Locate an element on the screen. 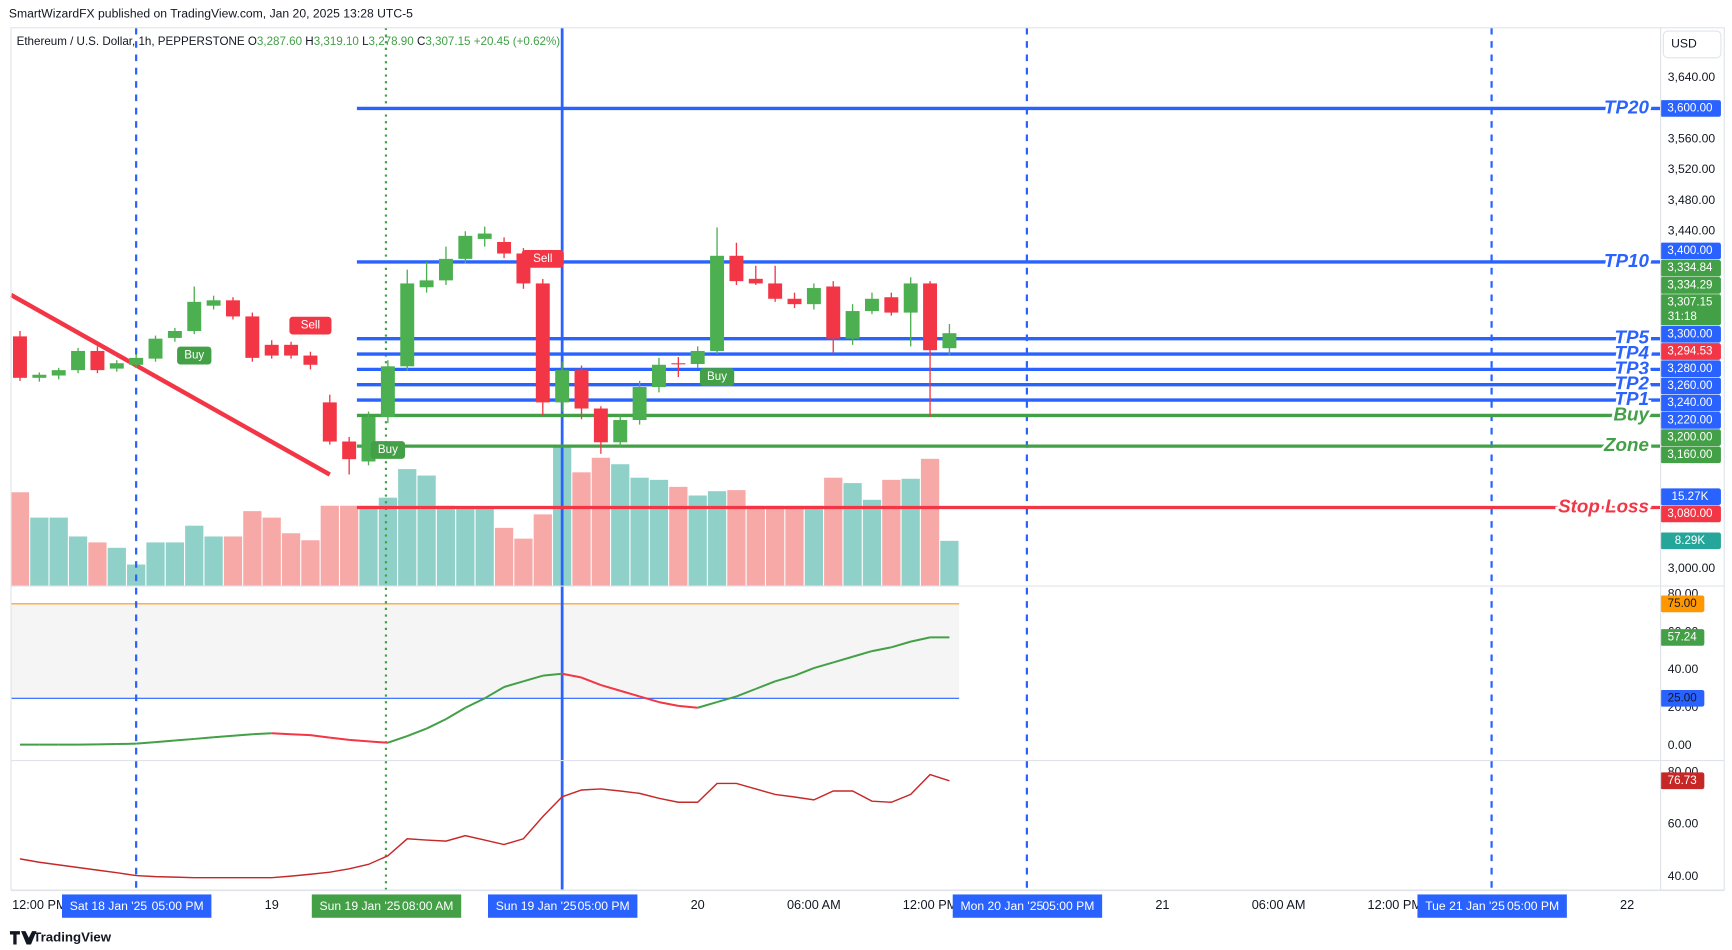 The width and height of the screenshot is (1732, 950). x-tick-label: 12:00 PM is located at coordinates (1395, 904).